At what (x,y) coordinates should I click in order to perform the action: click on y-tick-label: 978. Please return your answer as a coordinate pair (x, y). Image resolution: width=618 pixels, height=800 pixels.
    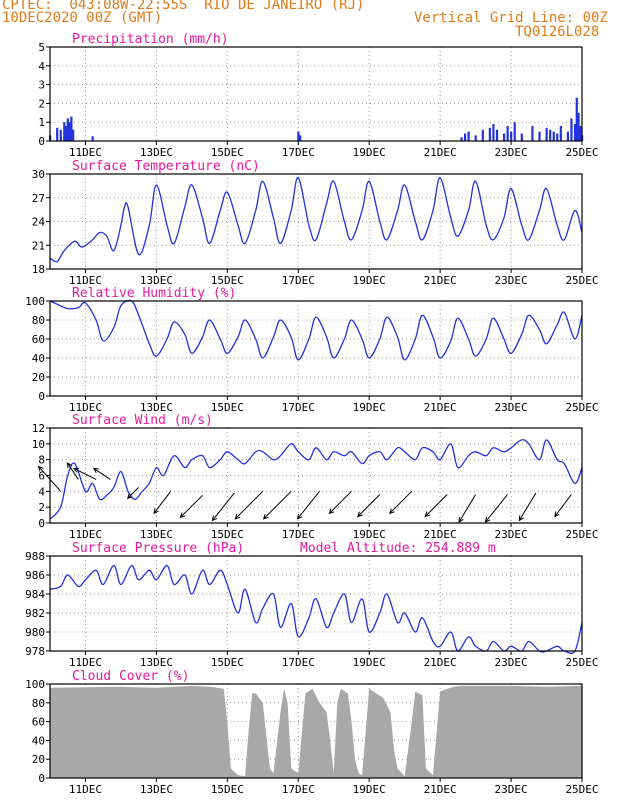
    Looking at the image, I should click on (35, 651).